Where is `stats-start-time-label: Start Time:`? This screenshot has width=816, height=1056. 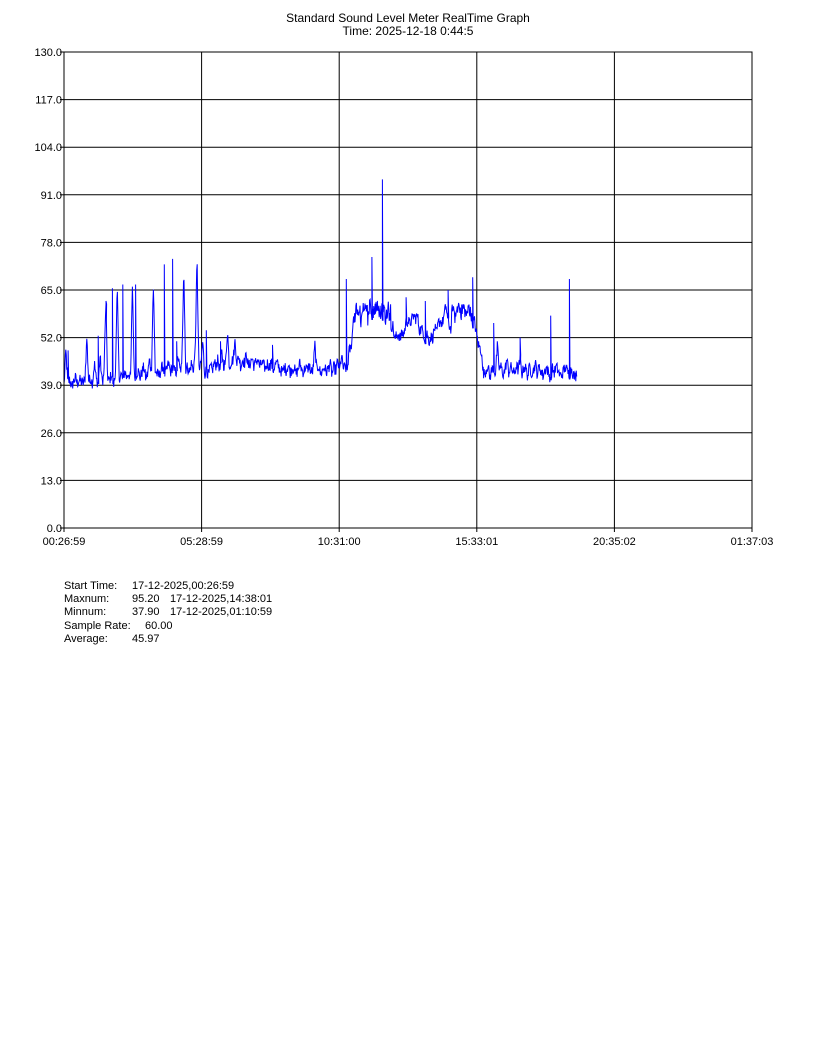 stats-start-time-label: Start Time: is located at coordinates (91, 586).